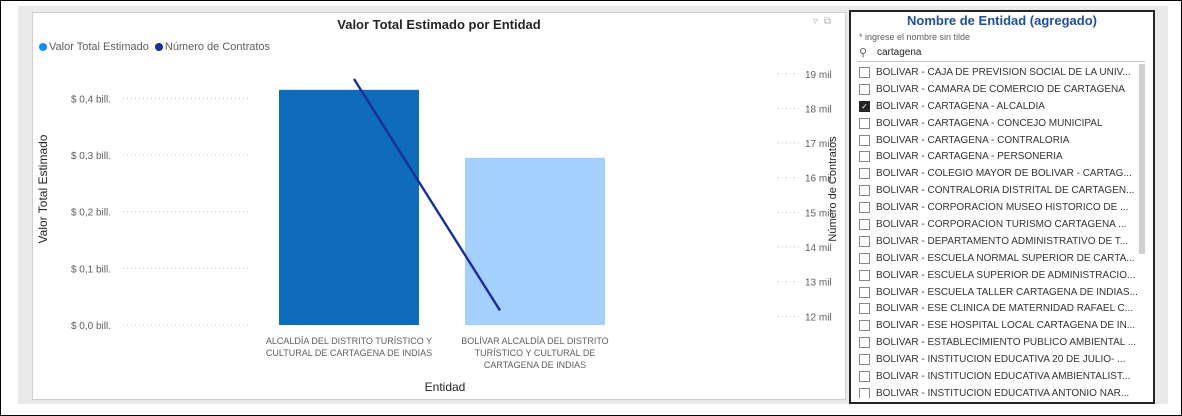 The width and height of the screenshot is (1182, 416). What do you see at coordinates (818, 213) in the screenshot?
I see `y2-tick-label: 15 mil` at bounding box center [818, 213].